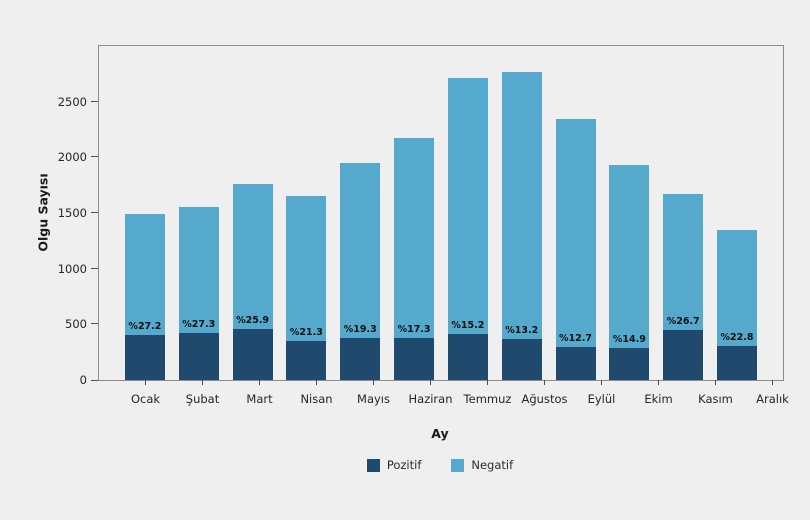 This screenshot has width=810, height=520. I want to click on y-tick-label: 0, so click(83, 379).